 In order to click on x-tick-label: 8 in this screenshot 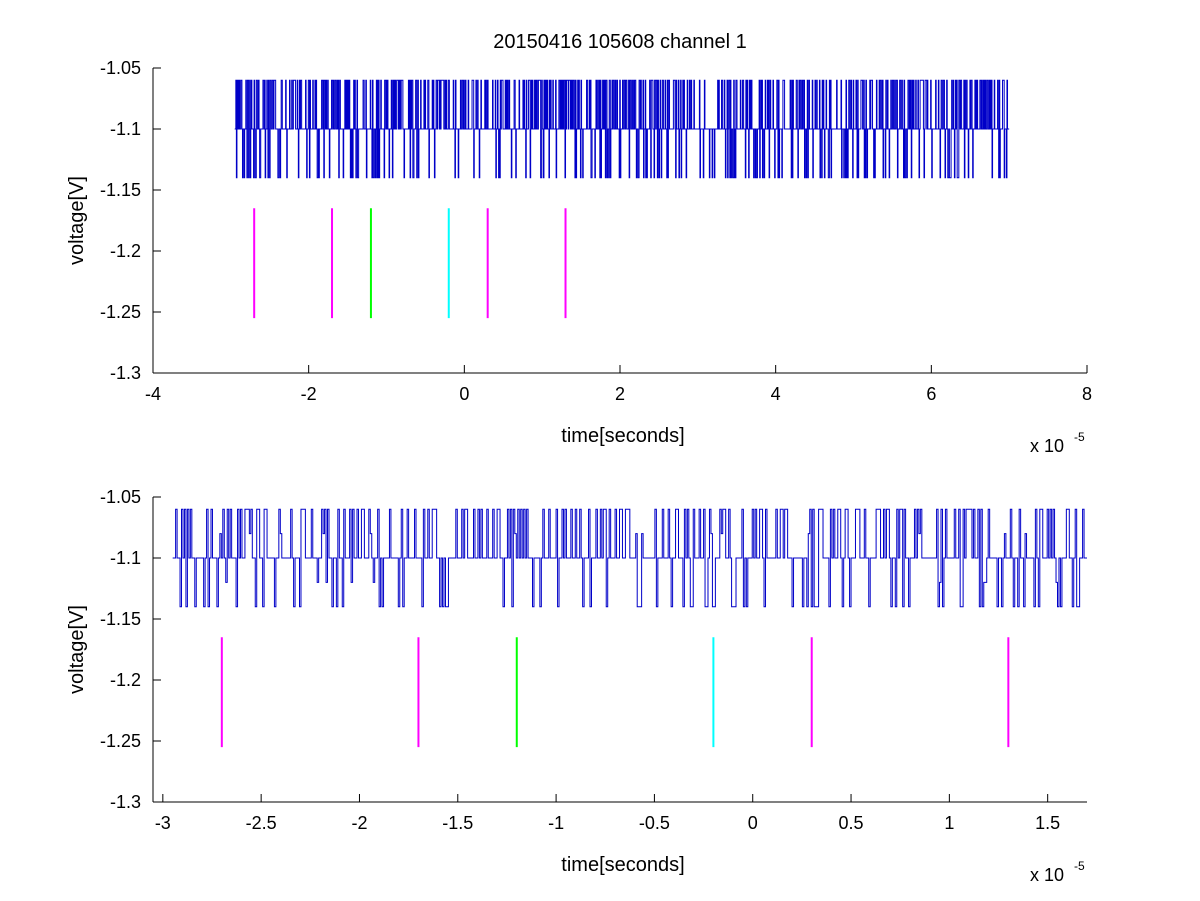, I will do `click(1087, 394)`.